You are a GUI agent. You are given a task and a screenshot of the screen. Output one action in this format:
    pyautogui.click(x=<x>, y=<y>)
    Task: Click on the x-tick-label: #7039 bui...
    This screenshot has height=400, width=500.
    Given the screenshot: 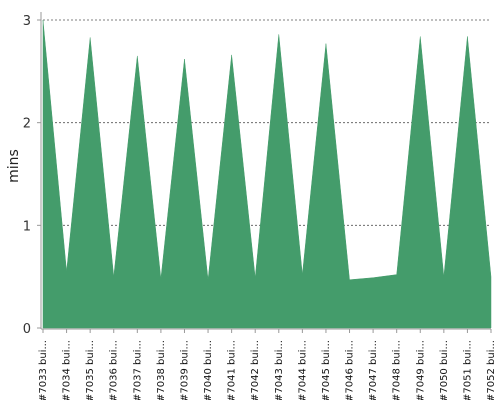 What is the action you would take?
    pyautogui.click(x=184, y=370)
    